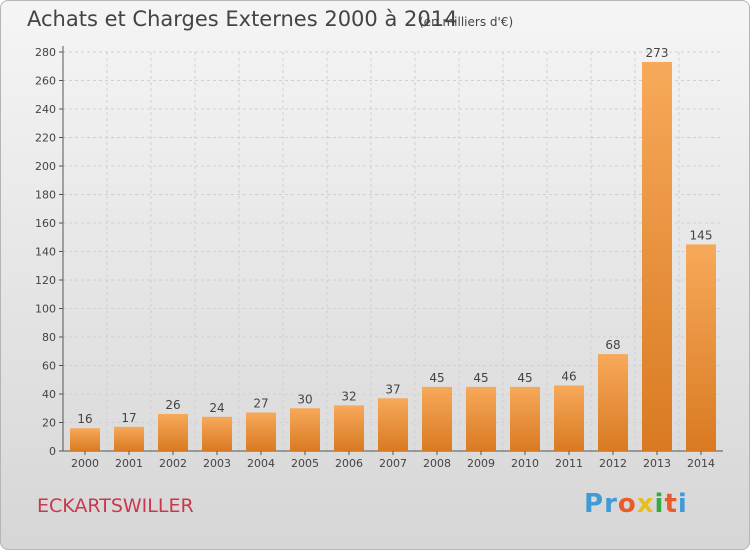 The width and height of the screenshot is (750, 550). What do you see at coordinates (173, 463) in the screenshot?
I see `x-tick-label: 2002` at bounding box center [173, 463].